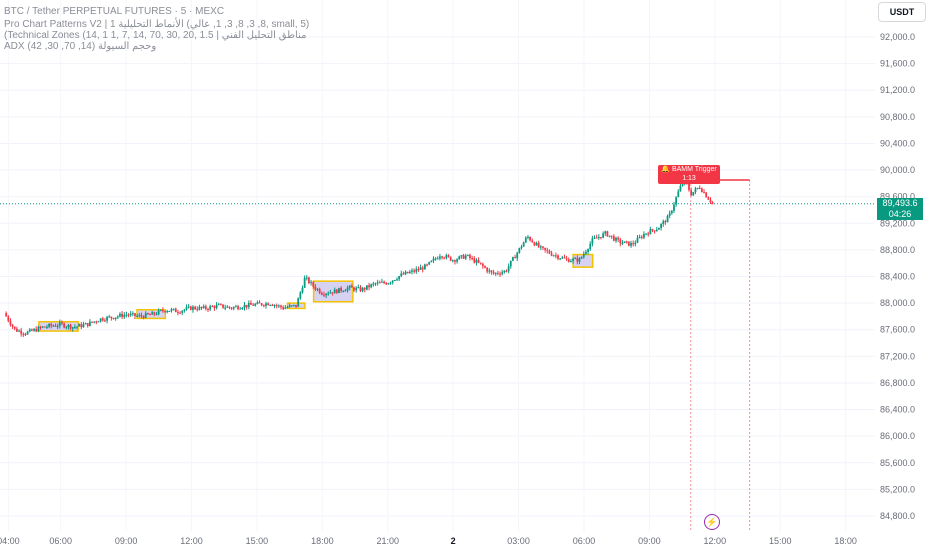 This screenshot has height=550, width=932. What do you see at coordinates (689, 174) in the screenshot?
I see `bamm-trigger-label: 🔔 BAMM Trigger 1:13` at bounding box center [689, 174].